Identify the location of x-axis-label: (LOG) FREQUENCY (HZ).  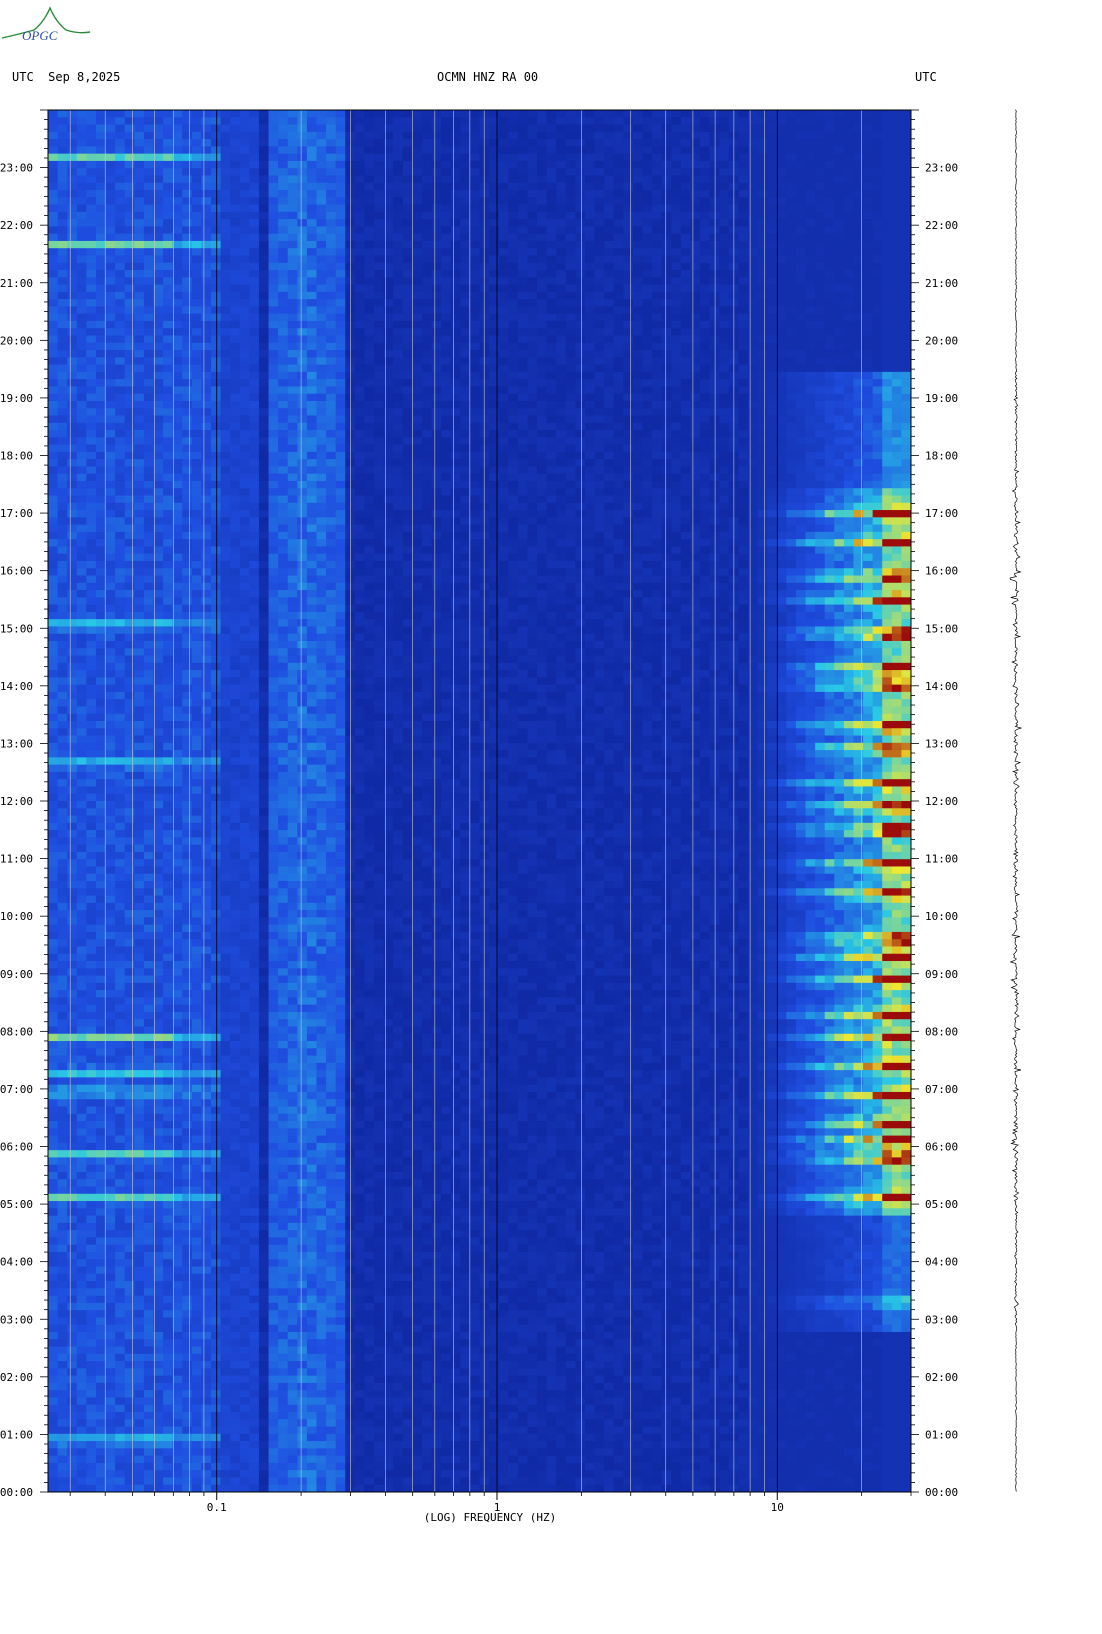
(490, 1517).